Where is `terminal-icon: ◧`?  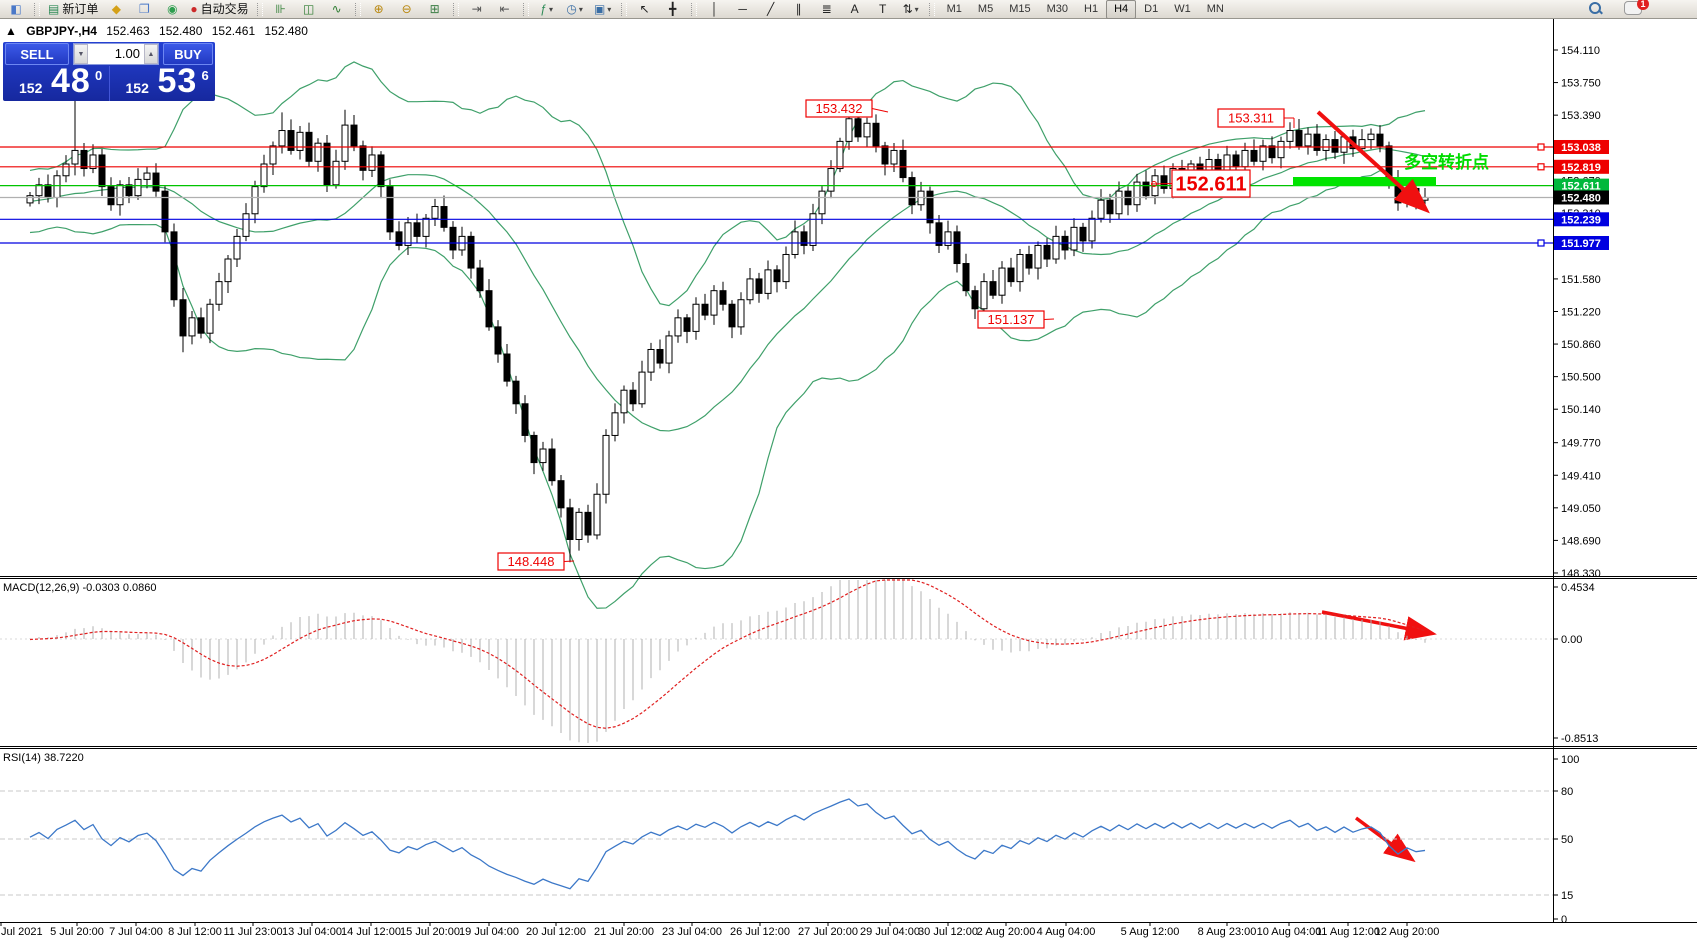
terminal-icon: ◧ is located at coordinates (16, 8).